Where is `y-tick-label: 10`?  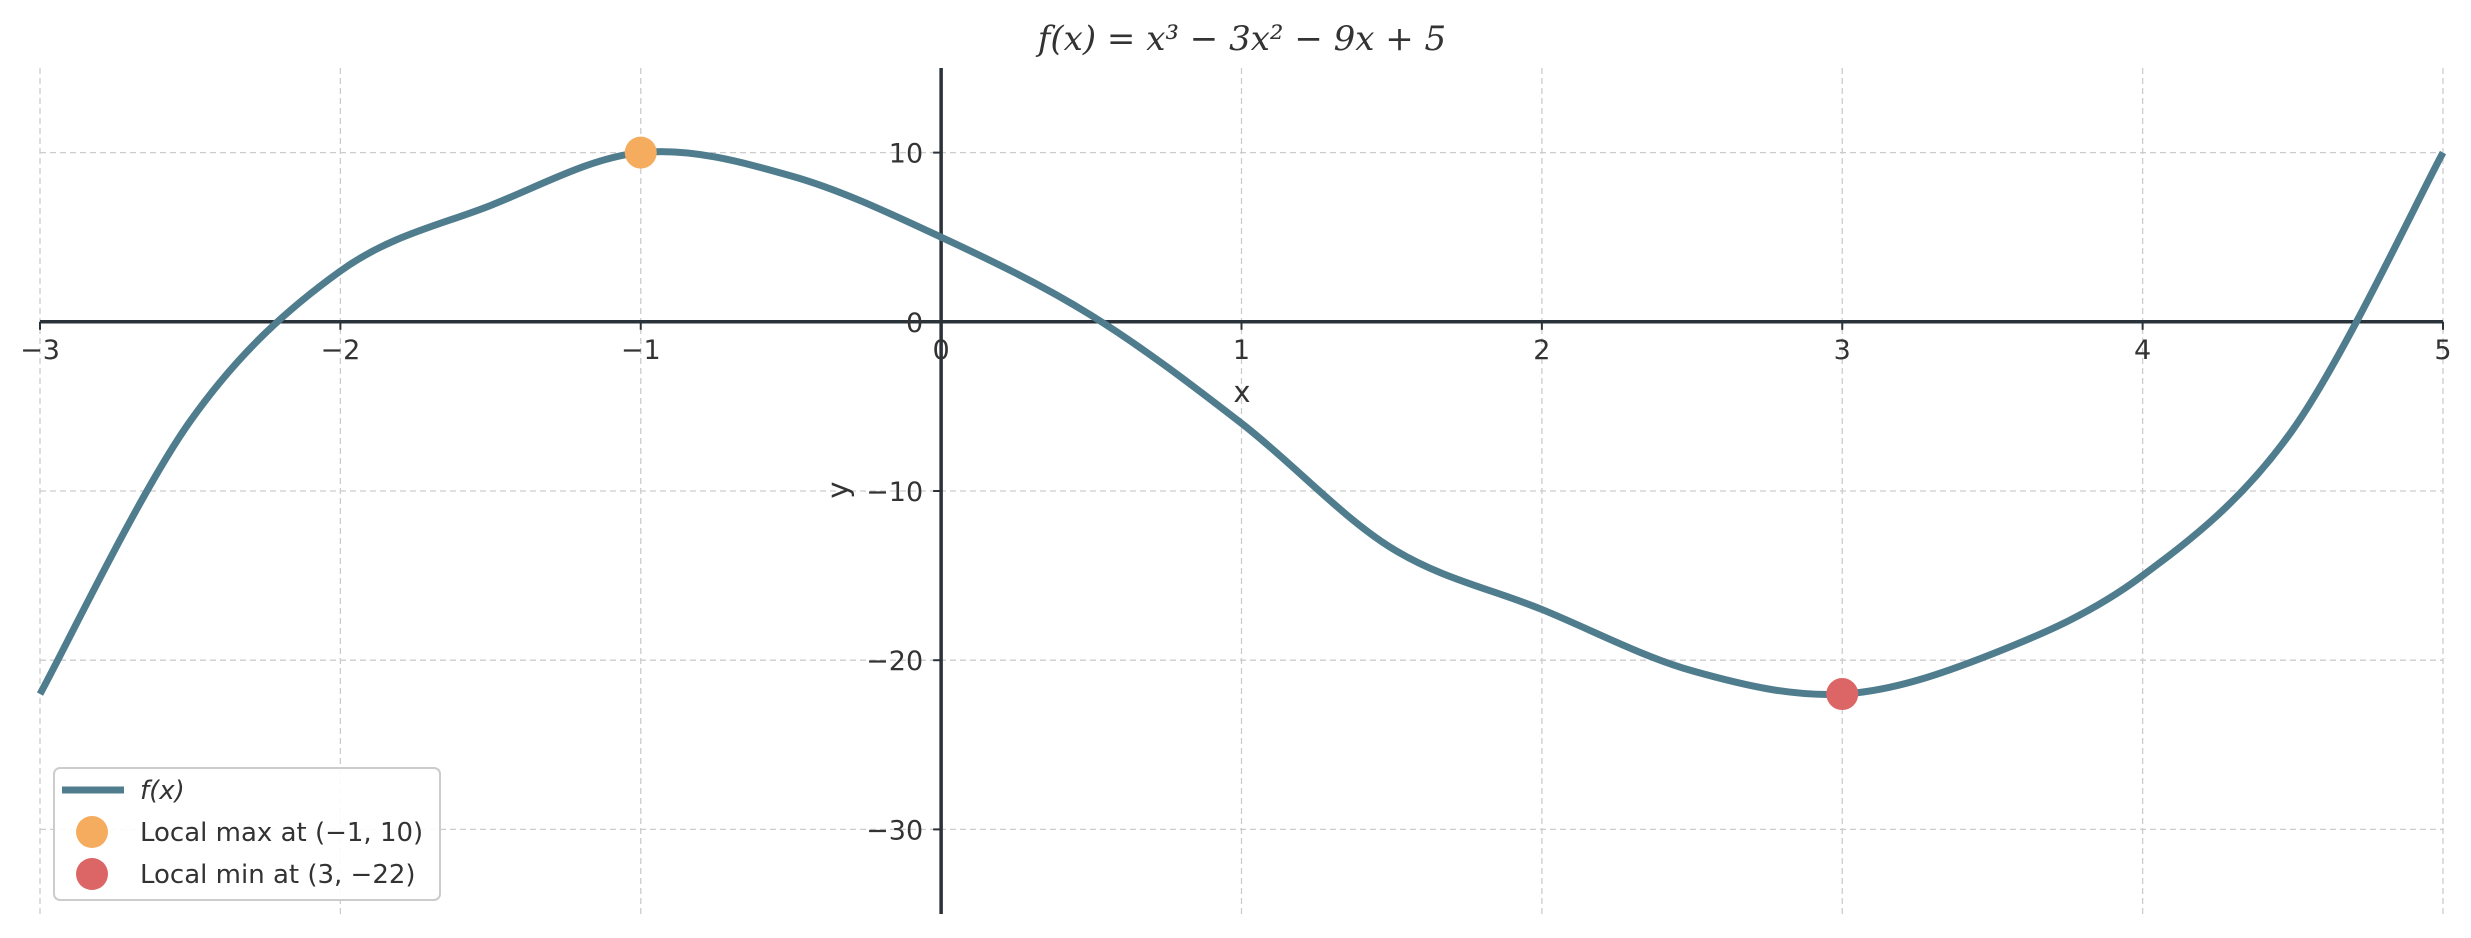
y-tick-label: 10 is located at coordinates (906, 154).